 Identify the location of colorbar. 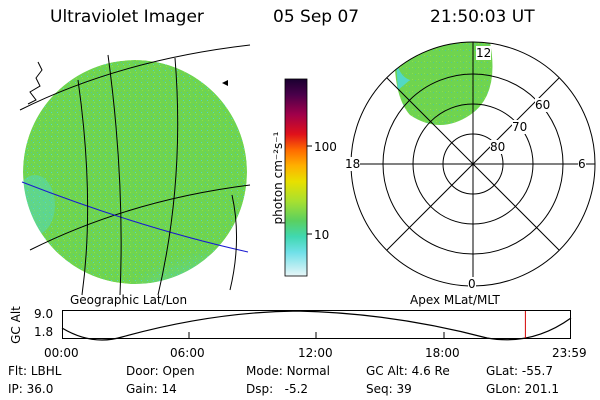
(298, 177).